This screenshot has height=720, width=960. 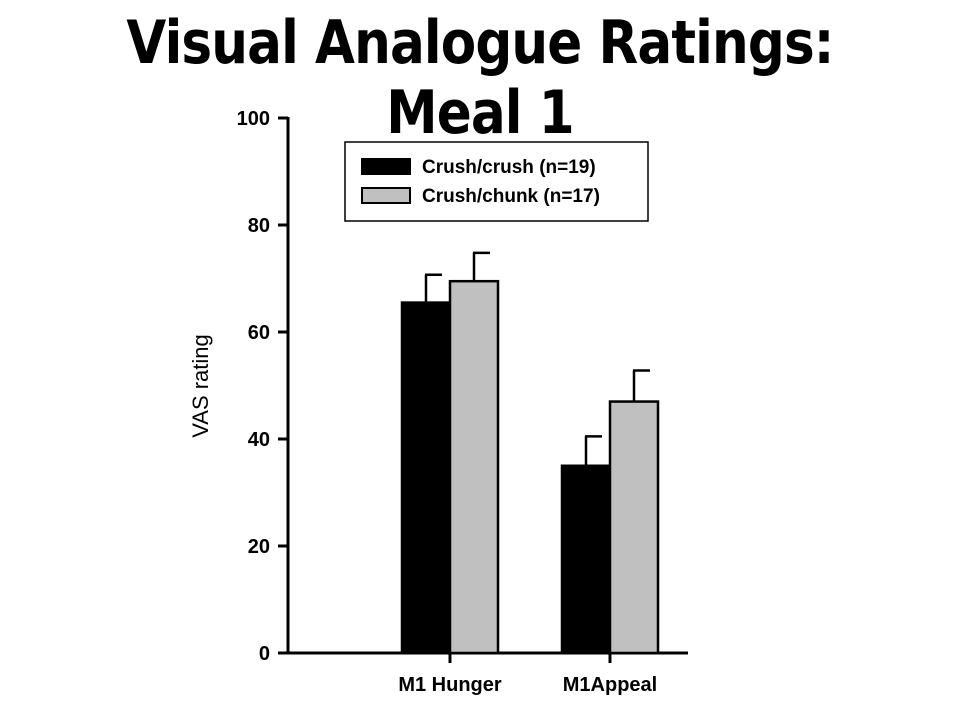 I want to click on chart-title: Visual Analogue Ratings: Meal 1, so click(x=480, y=78).